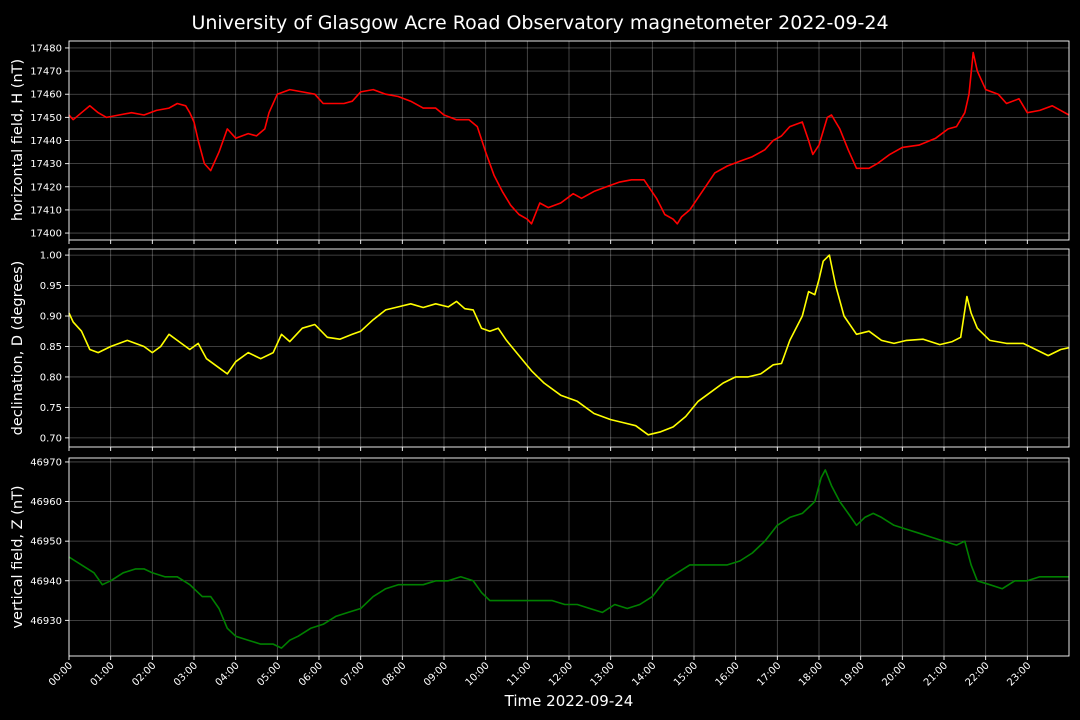 The height and width of the screenshot is (720, 1080). Describe the element at coordinates (46, 164) in the screenshot. I see `horizontal-y-tick-label: 17430` at that location.